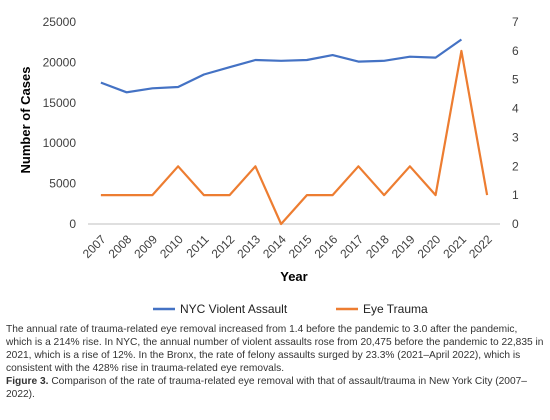  What do you see at coordinates (223, 246) in the screenshot?
I see `x-tick-label: 2012` at bounding box center [223, 246].